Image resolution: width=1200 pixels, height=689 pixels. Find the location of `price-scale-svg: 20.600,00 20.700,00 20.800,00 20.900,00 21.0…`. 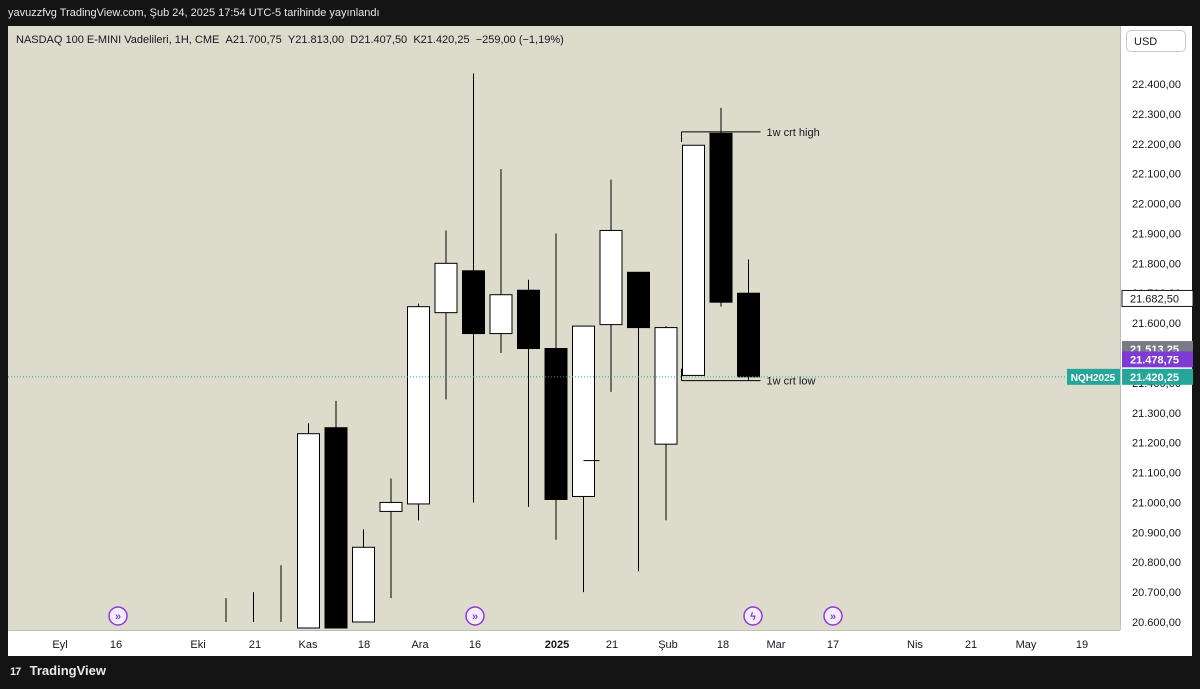

price-scale-svg: 20.600,00 20.700,00 20.800,00 20.900,00 21.0… is located at coordinates (1157, 354).